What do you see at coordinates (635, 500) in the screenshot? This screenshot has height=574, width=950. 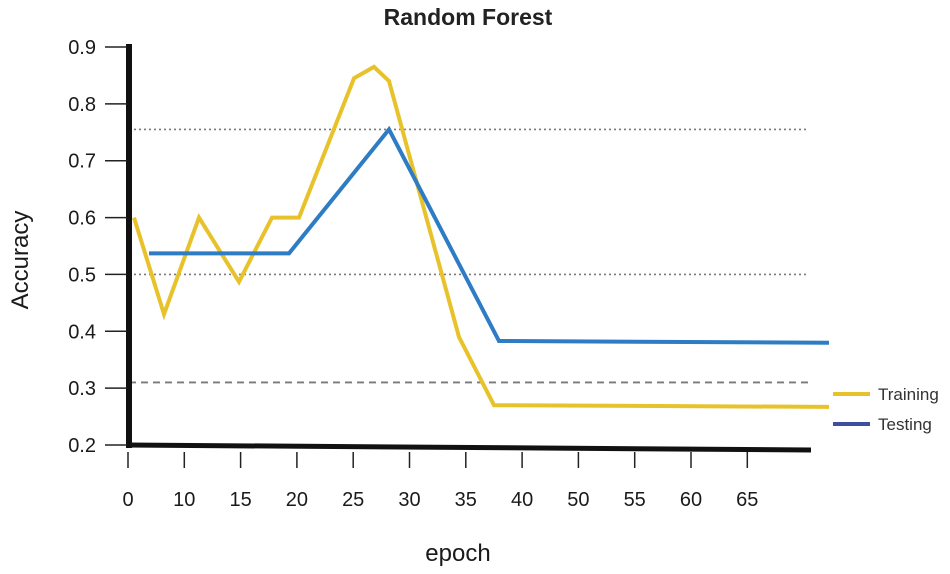 I see `x-tick-label: 55` at bounding box center [635, 500].